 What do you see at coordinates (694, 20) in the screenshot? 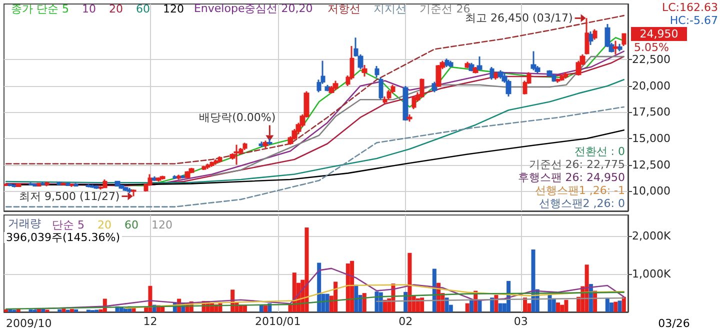
I see `text: HC:-5.67` at bounding box center [694, 20].